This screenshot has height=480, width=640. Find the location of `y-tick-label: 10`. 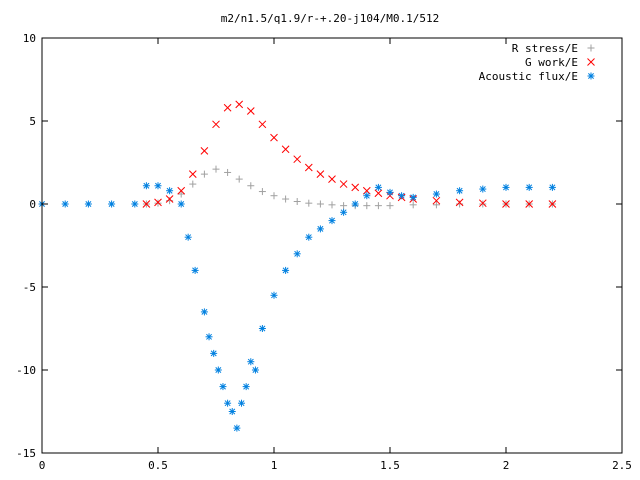

y-tick-label: 10 is located at coordinates (29, 38).